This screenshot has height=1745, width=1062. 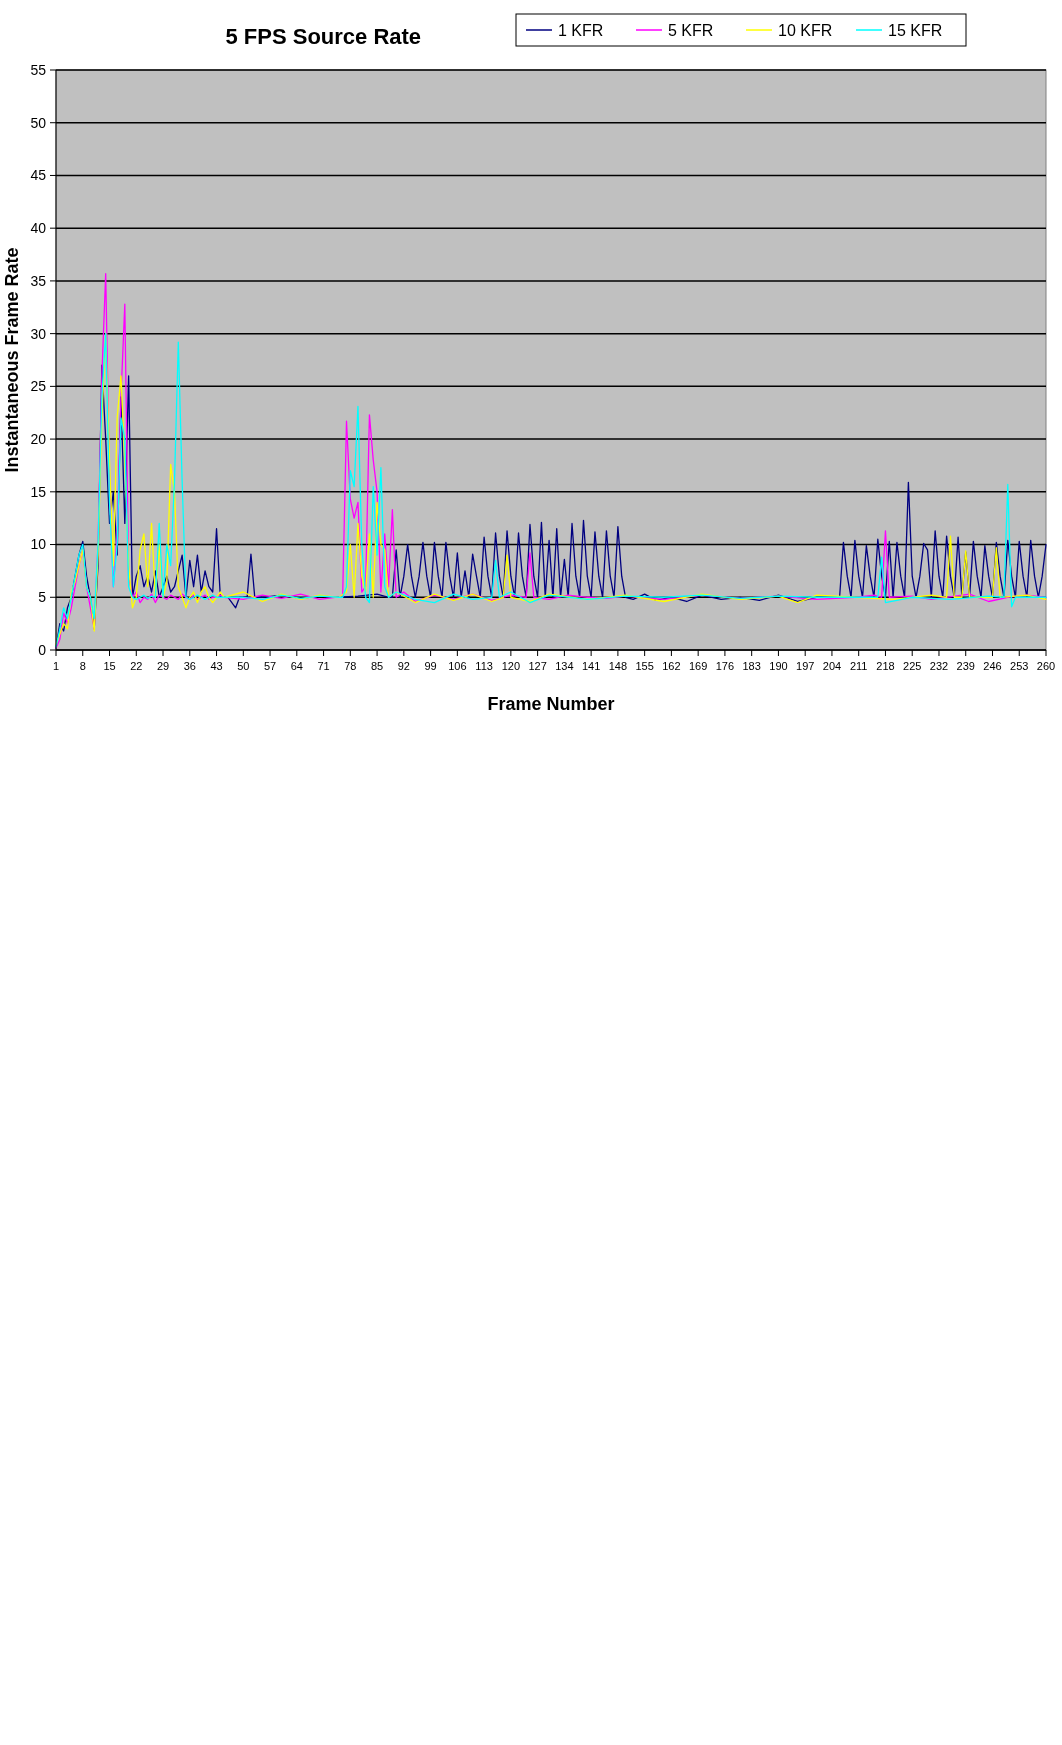 What do you see at coordinates (778, 666) in the screenshot?
I see `x-tick-label: 190` at bounding box center [778, 666].